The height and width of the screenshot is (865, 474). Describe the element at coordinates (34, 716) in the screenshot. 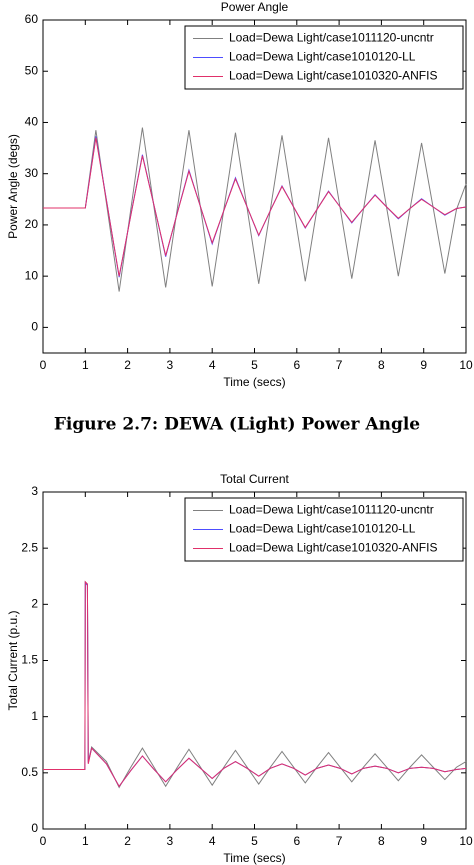

I see `y-tick-label: 1` at that location.